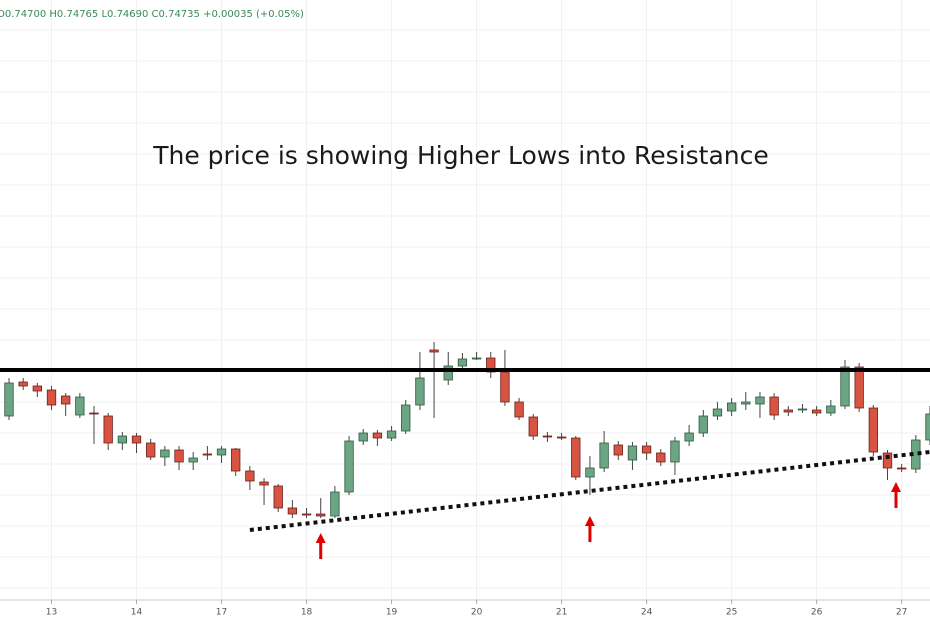 The image size is (930, 620). I want to click on x-tick-label: 25, so click(731, 613).